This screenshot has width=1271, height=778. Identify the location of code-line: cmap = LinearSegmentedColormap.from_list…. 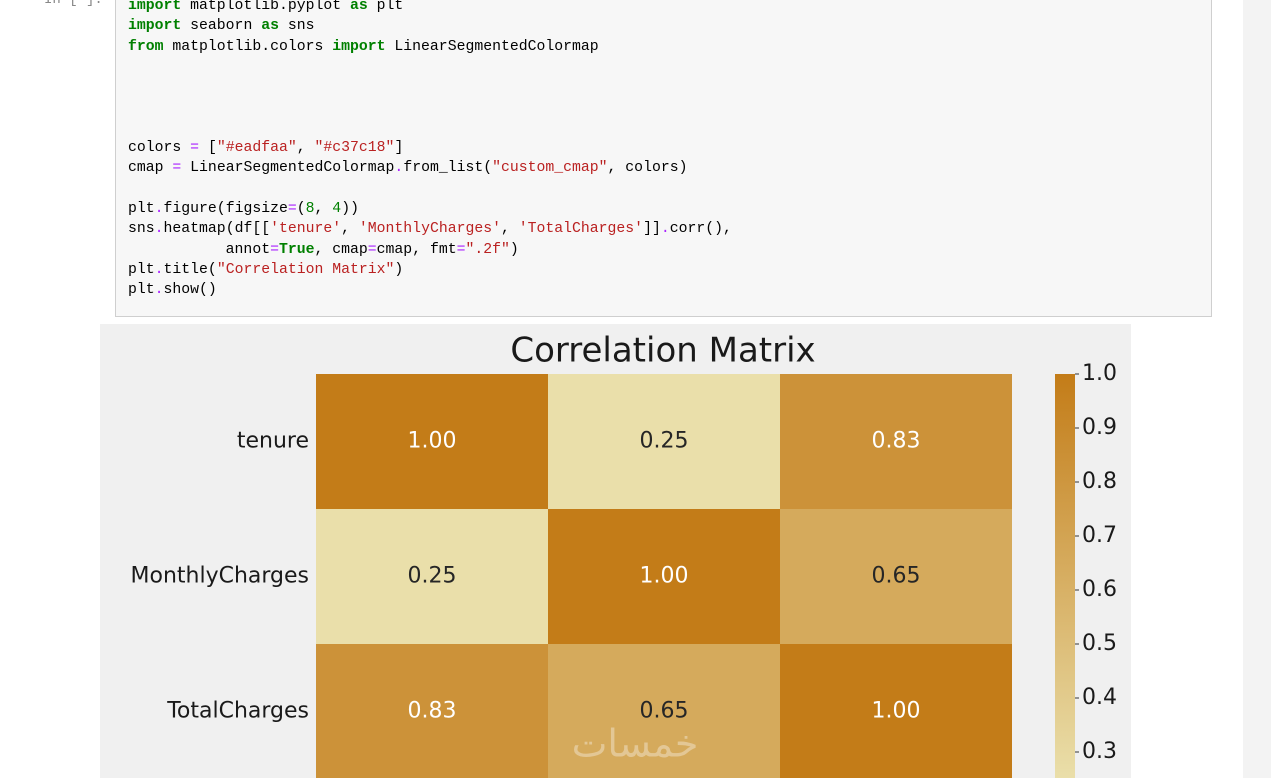
(407, 168).